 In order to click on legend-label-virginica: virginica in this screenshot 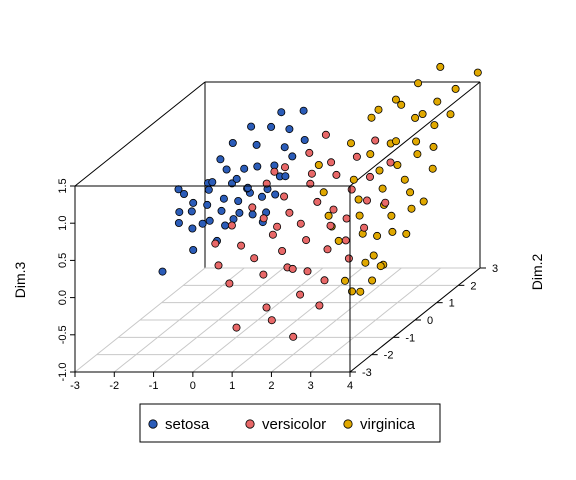, I will do `click(388, 424)`.